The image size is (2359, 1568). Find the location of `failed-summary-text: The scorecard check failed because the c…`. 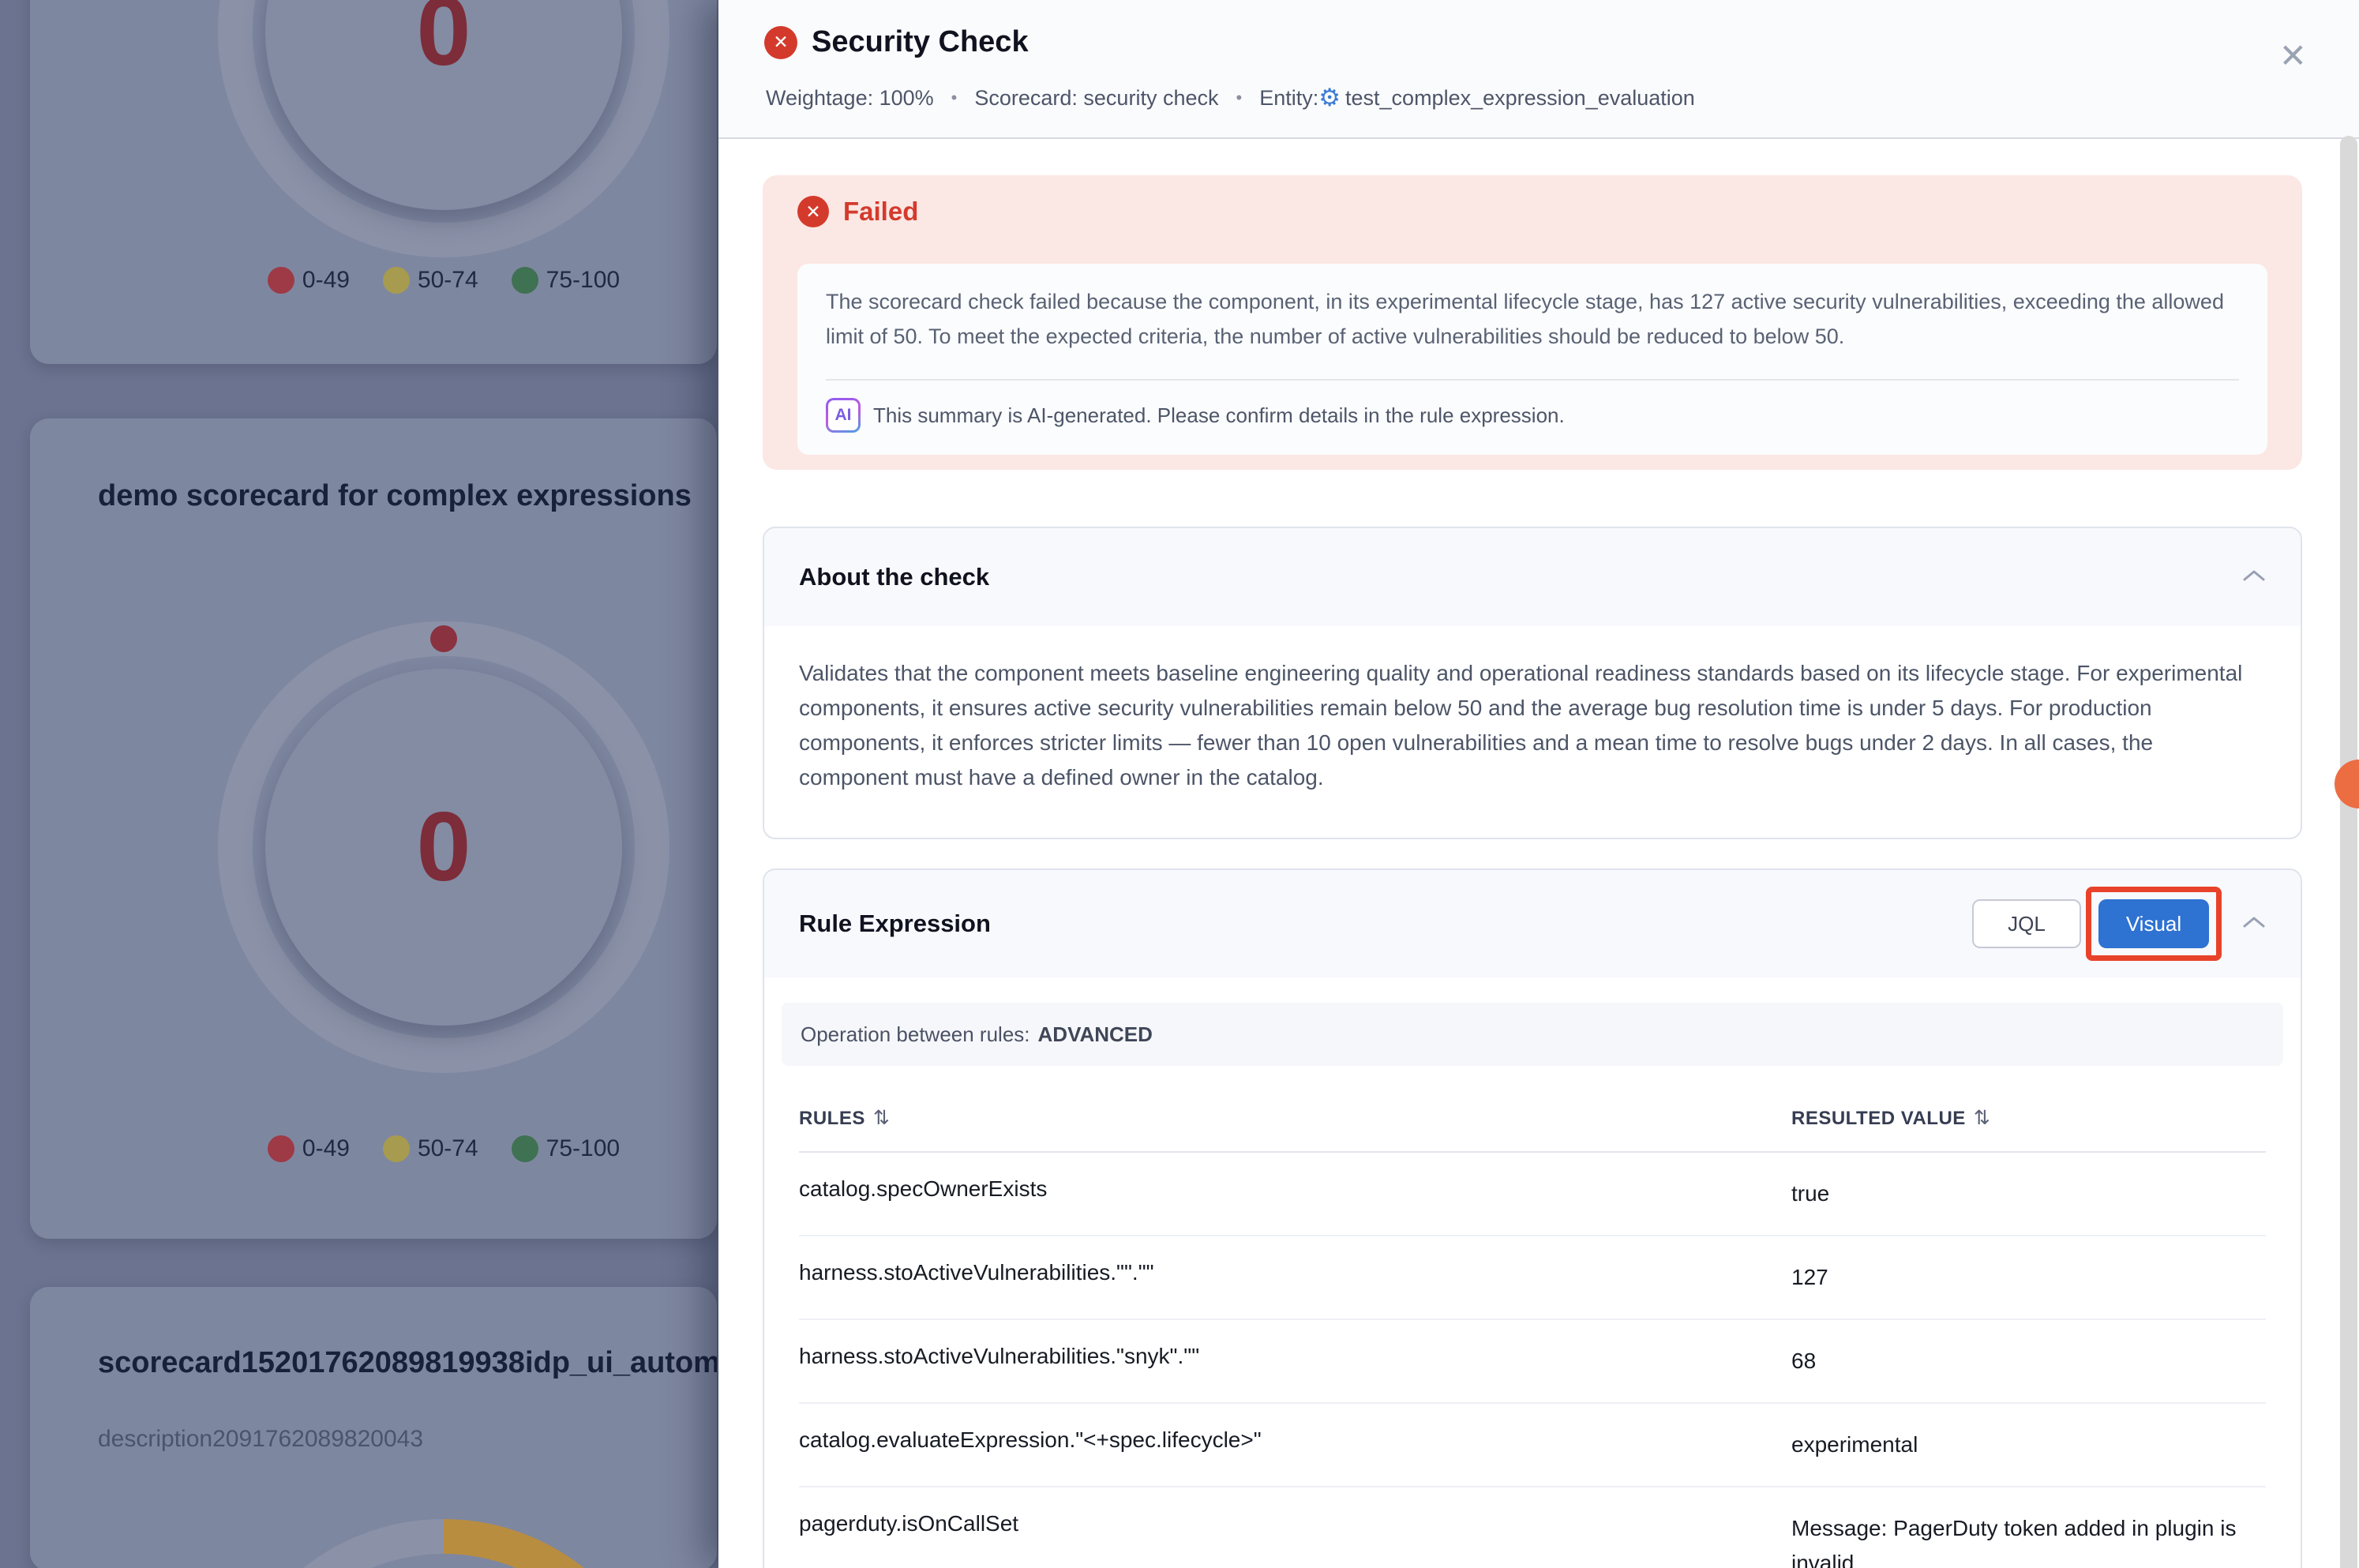

failed-summary-text: The scorecard check failed because the c… is located at coordinates (1525, 319).